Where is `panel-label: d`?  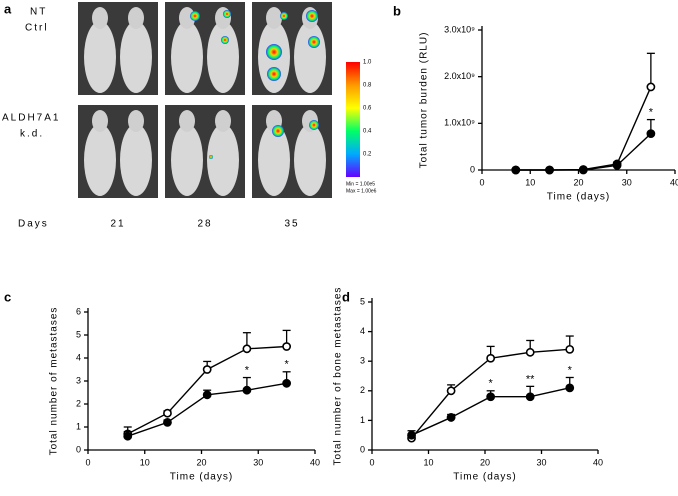 panel-label: d is located at coordinates (346, 296).